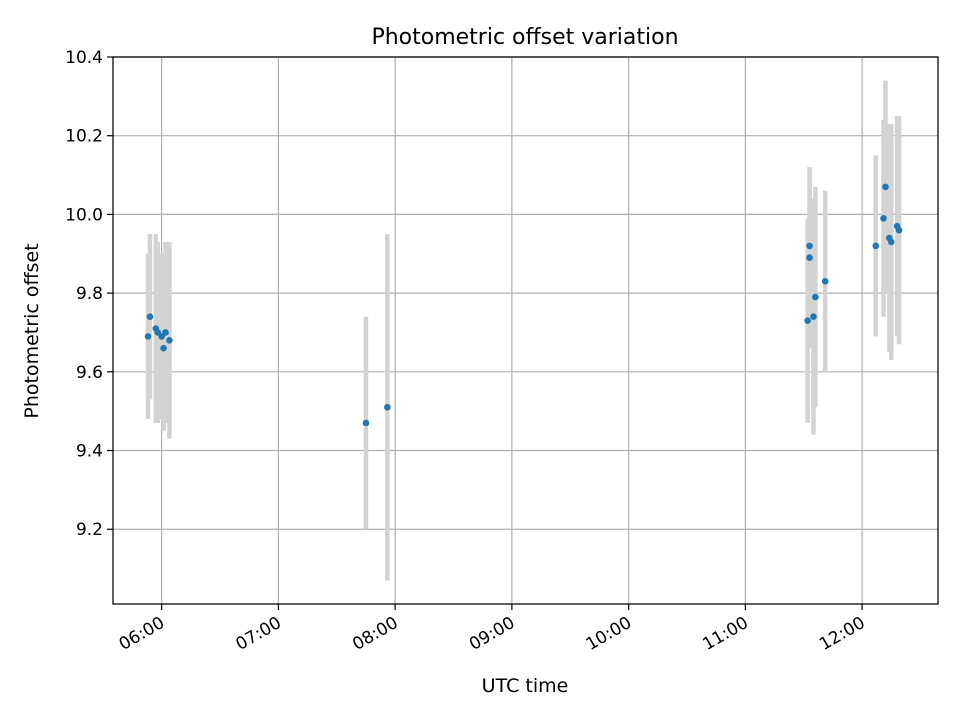 This screenshot has height=725, width=960. Describe the element at coordinates (525, 686) in the screenshot. I see `x-axis-label: UTC time` at that location.